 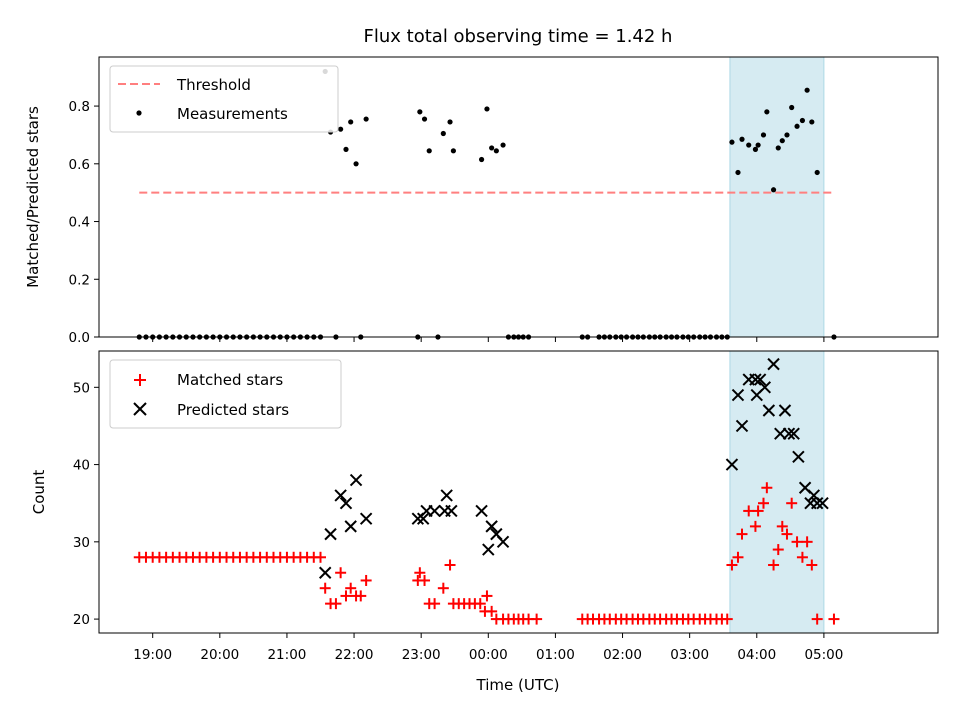 I want to click on x-axis-label: Time (UTC), so click(x=518, y=685).